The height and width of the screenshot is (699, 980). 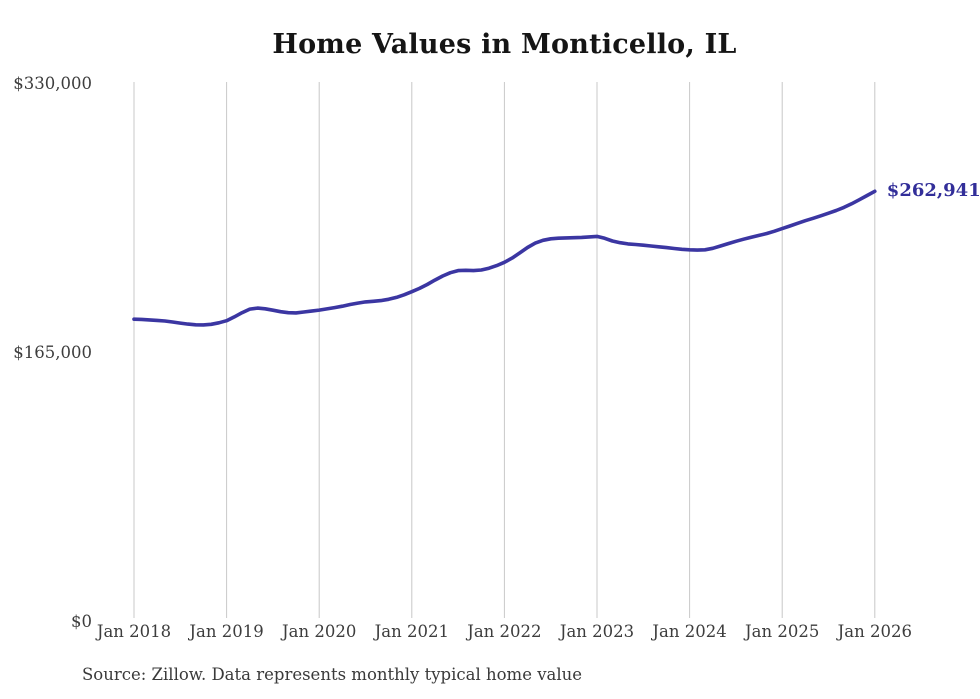 What do you see at coordinates (411, 631) in the screenshot?
I see `x-axis-tick-label: Jan 2021` at bounding box center [411, 631].